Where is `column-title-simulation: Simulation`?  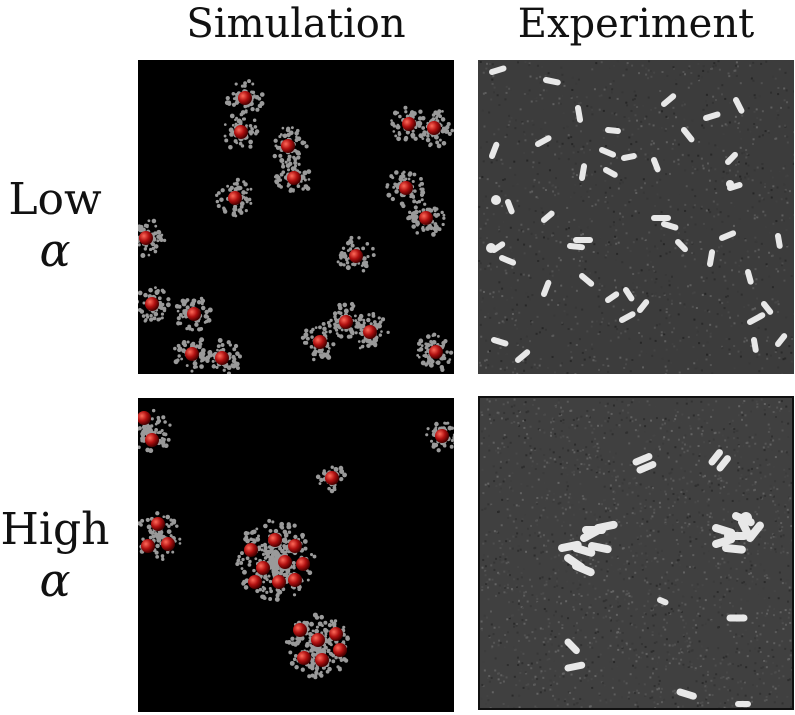
column-title-simulation: Simulation is located at coordinates (296, 24).